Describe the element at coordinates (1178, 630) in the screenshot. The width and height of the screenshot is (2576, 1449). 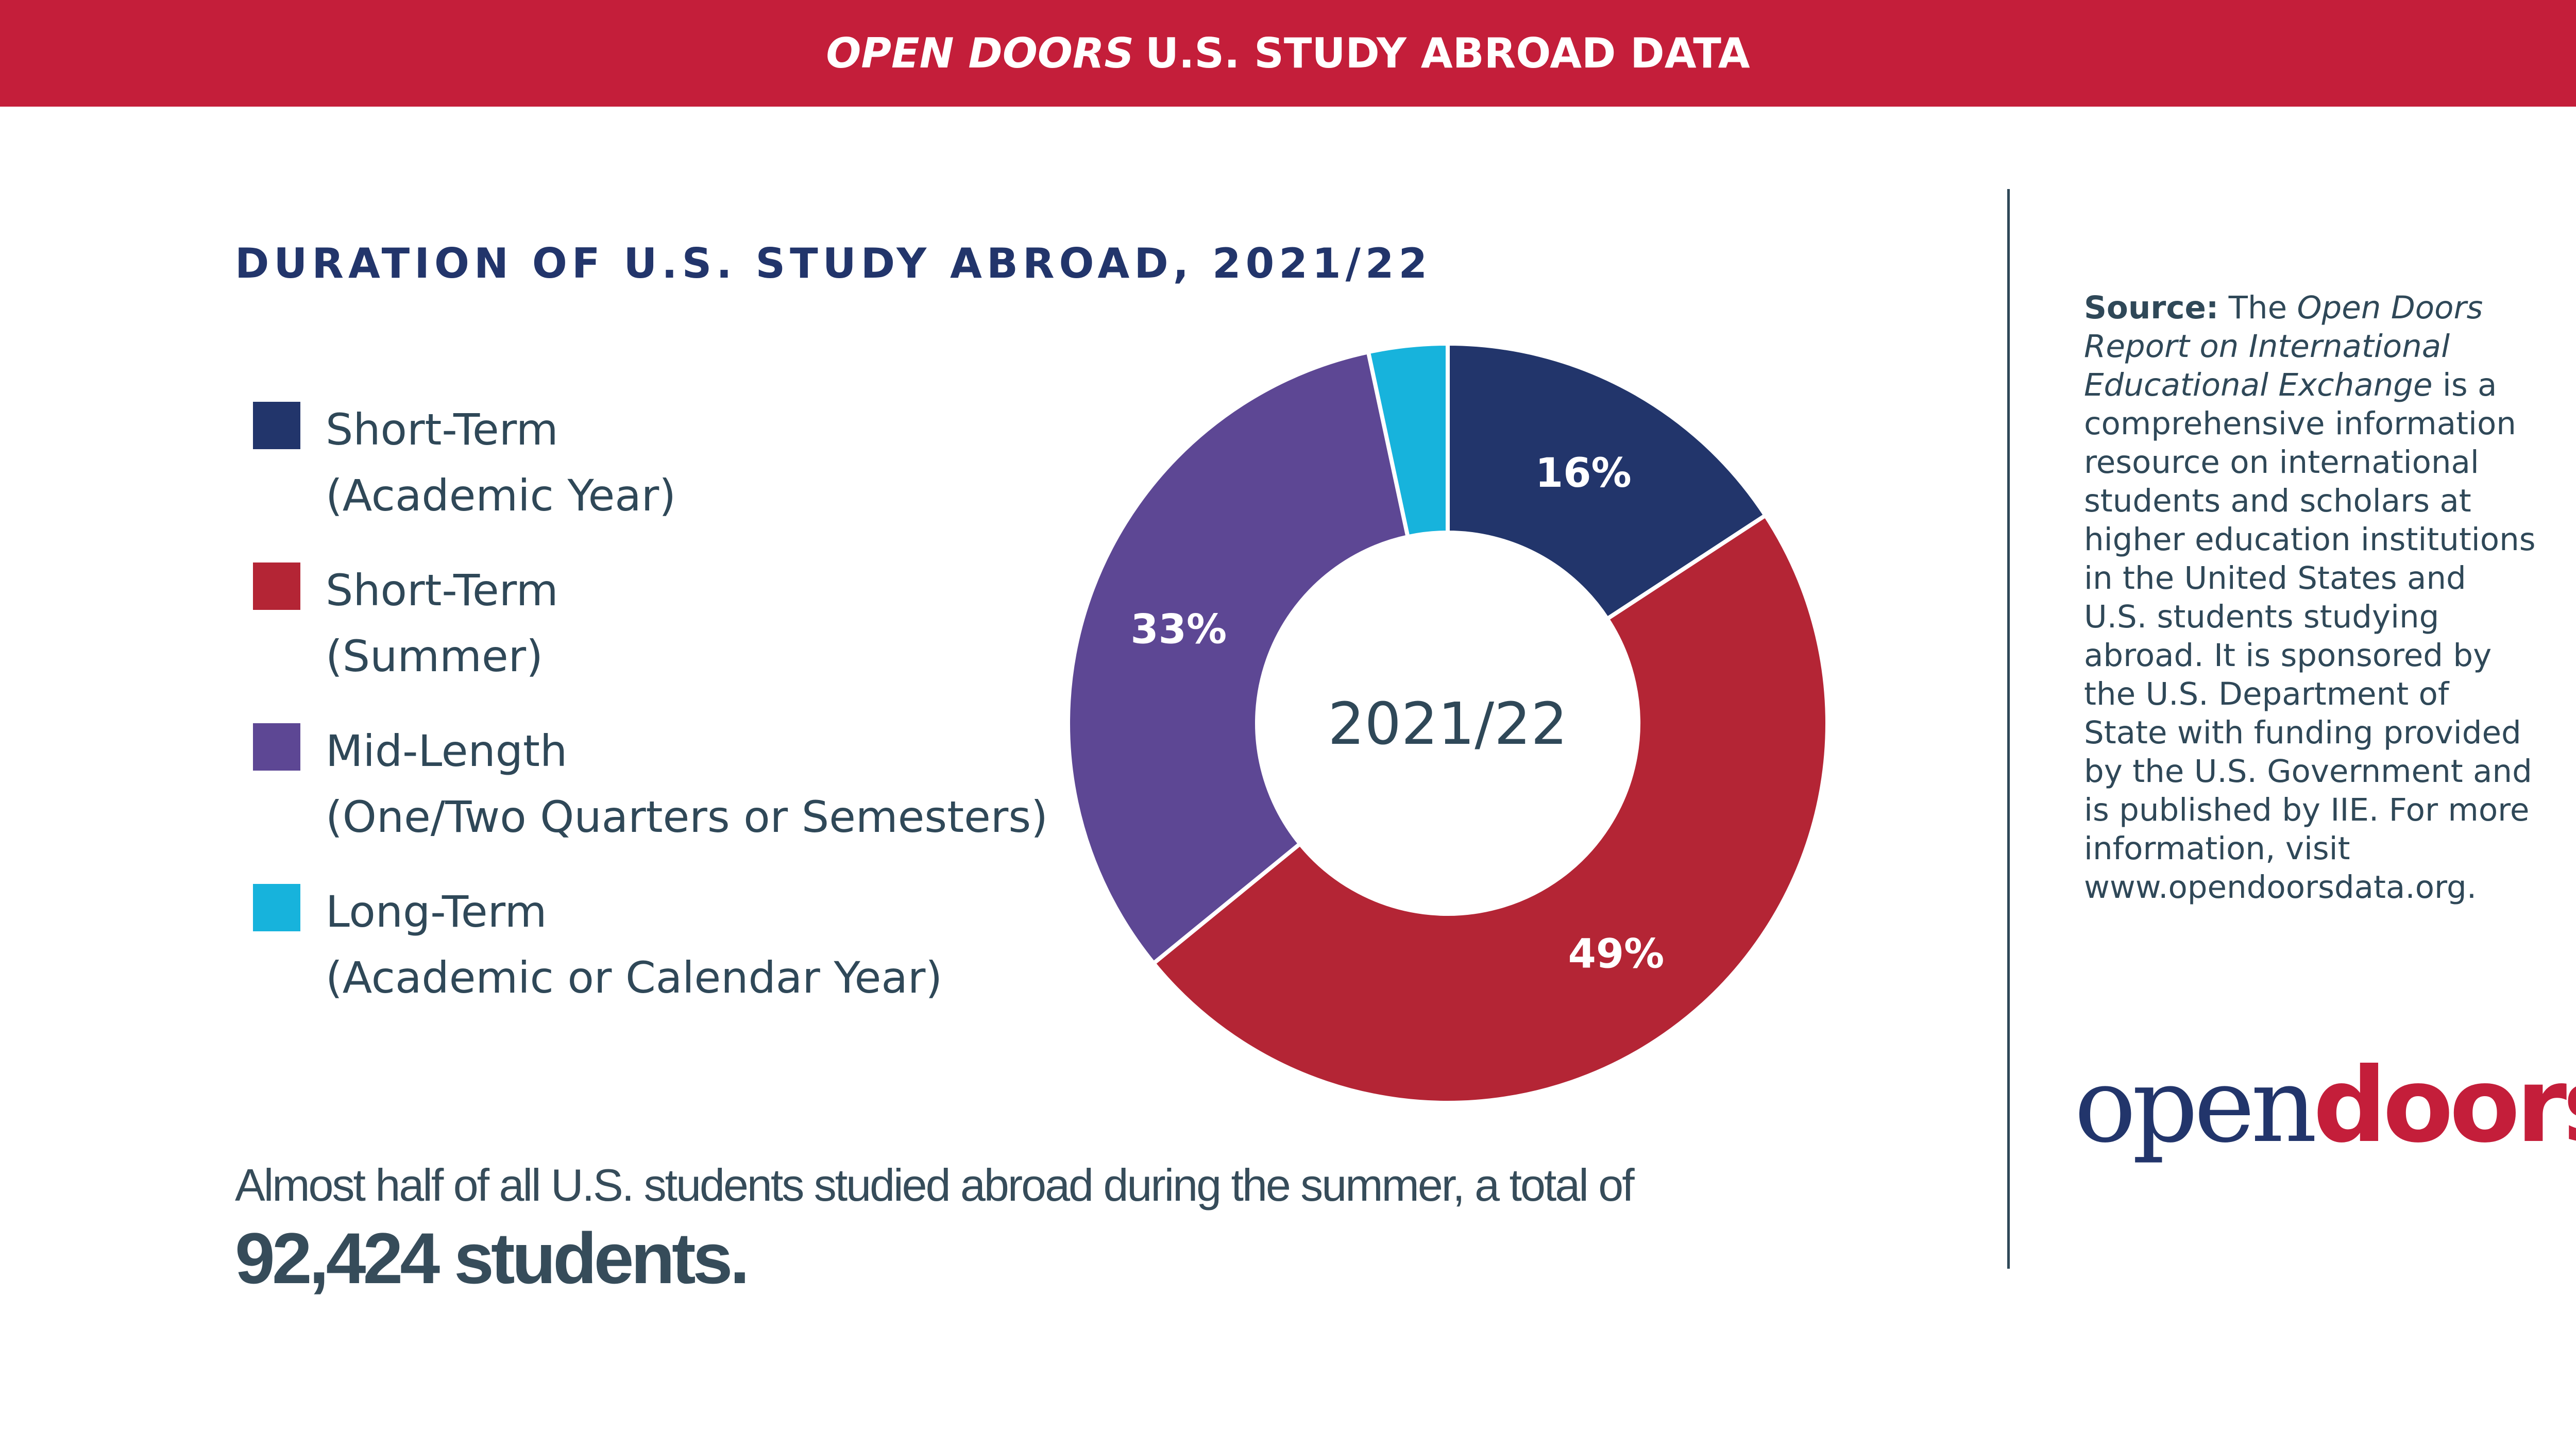
I see `slice-label: 33%` at that location.